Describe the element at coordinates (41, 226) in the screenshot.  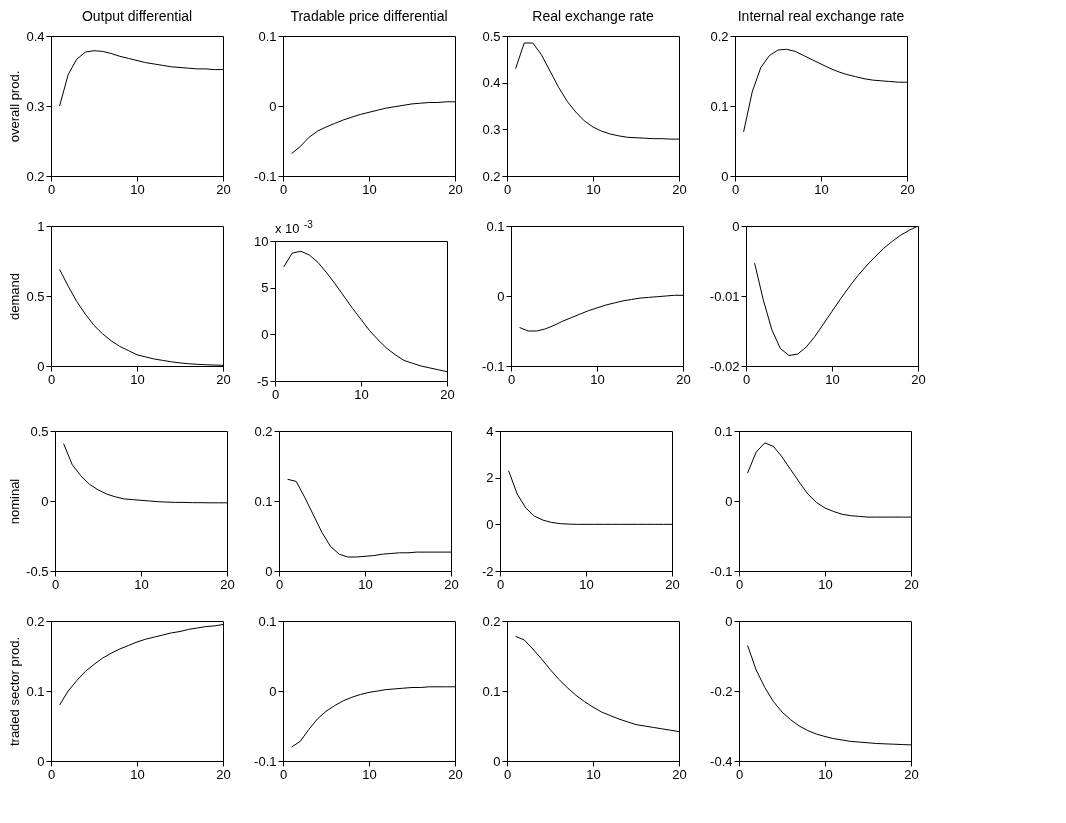
I see `y-tick-label: 1` at that location.